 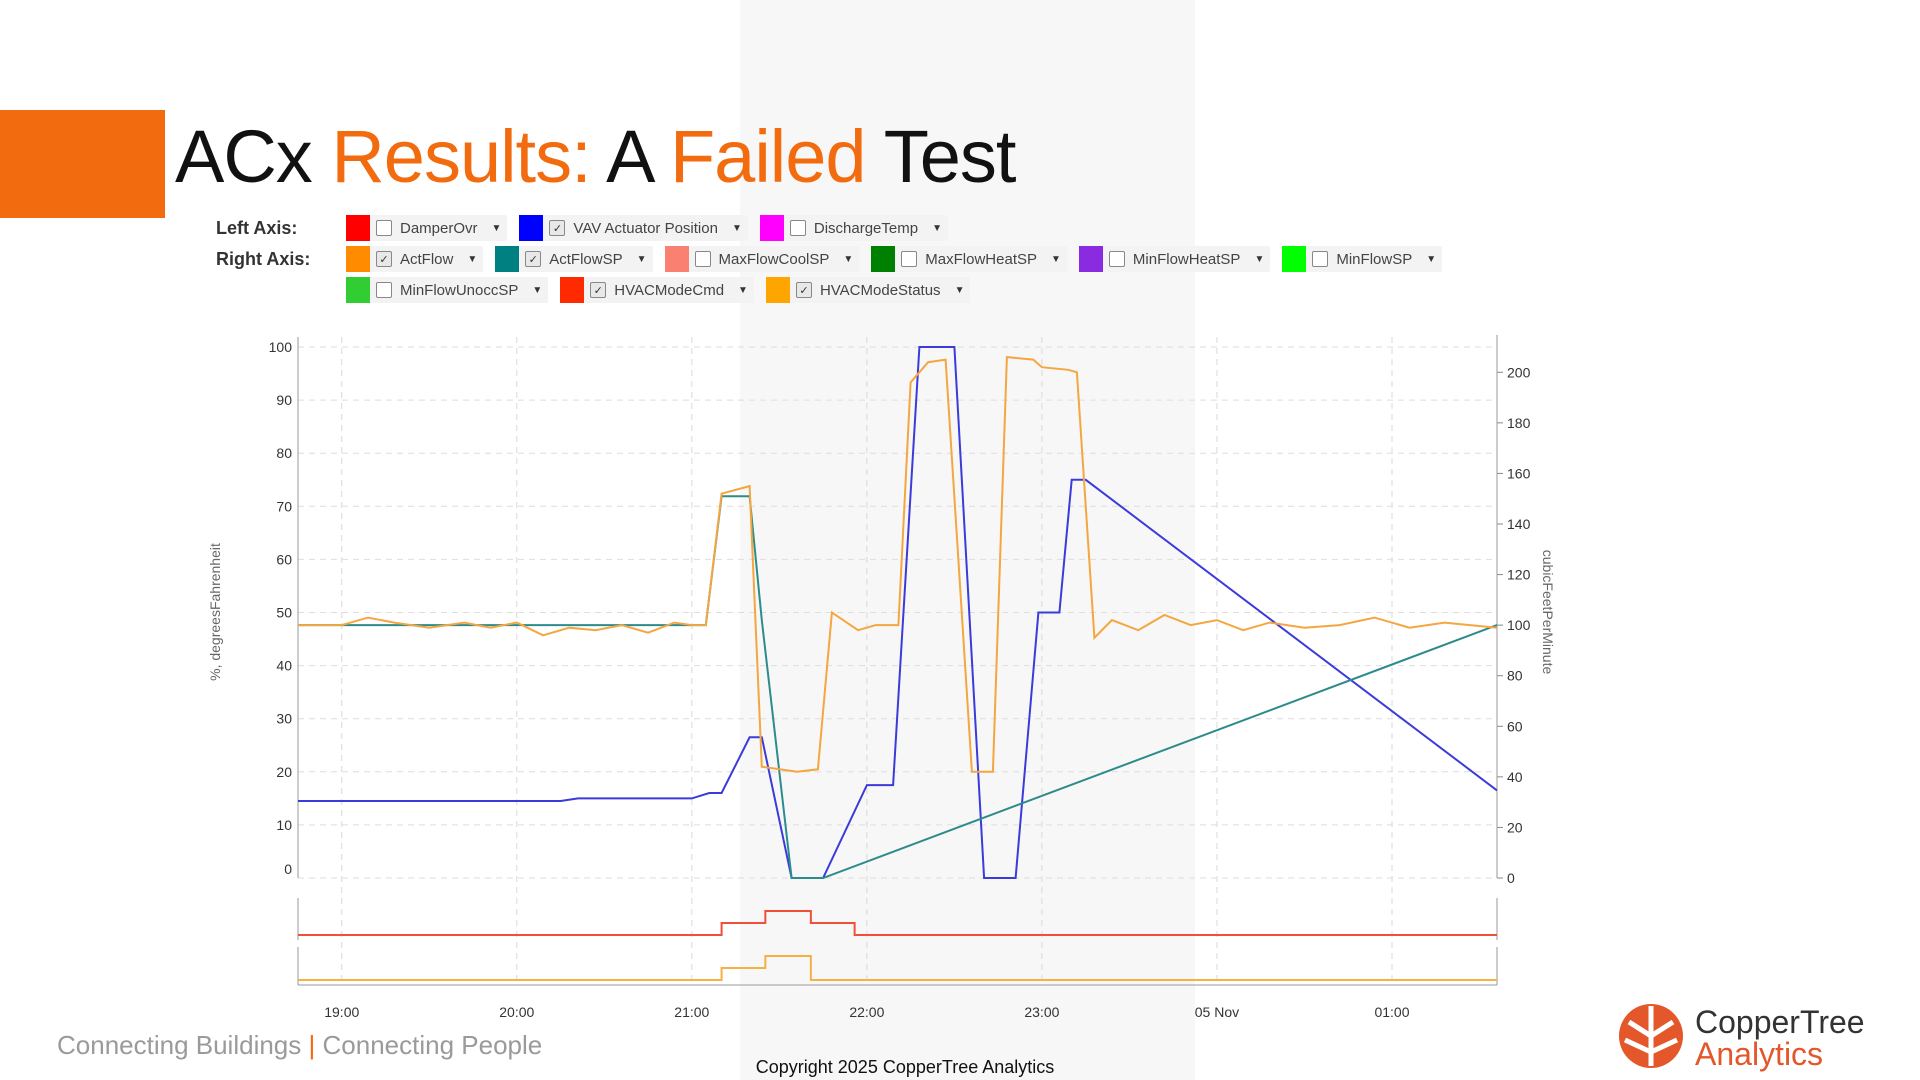 What do you see at coordinates (1391, 1012) in the screenshot?
I see `x-tick-label: 01:00` at bounding box center [1391, 1012].